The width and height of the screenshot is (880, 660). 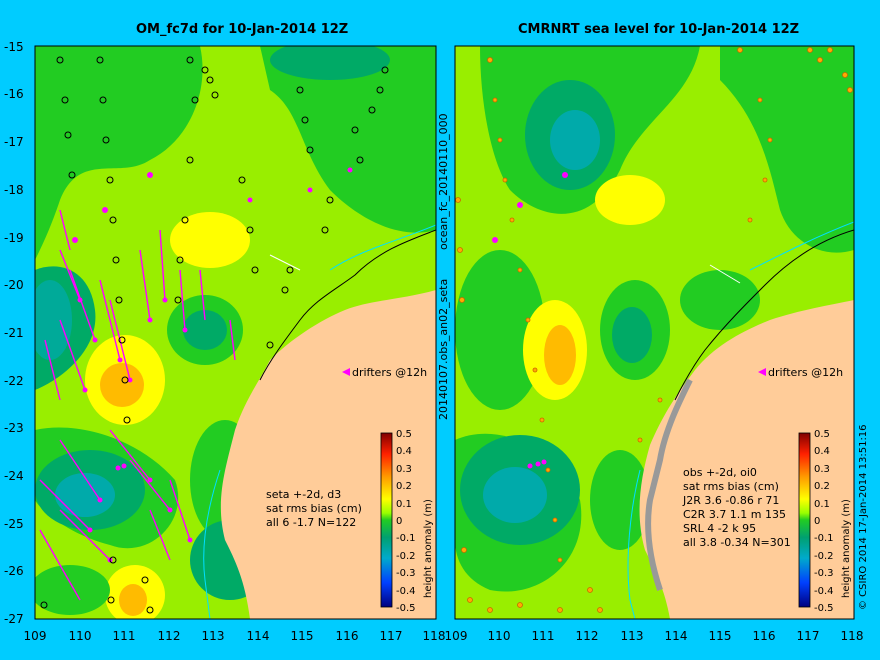 What do you see at coordinates (659, 29) in the screenshot?
I see `right-map-title: CMRNRT sea level for 10-Jan-2014 12Z` at bounding box center [659, 29].